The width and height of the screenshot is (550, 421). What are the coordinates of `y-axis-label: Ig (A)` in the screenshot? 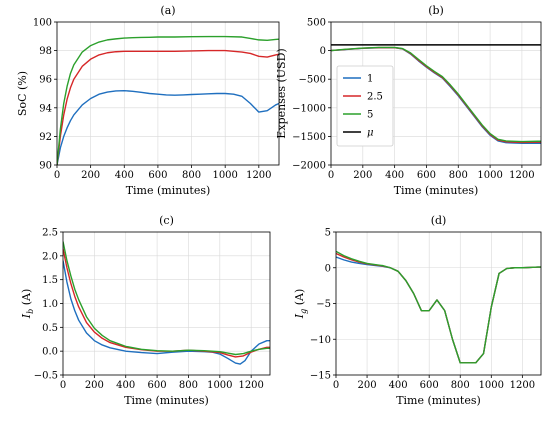 It's located at (300, 304).